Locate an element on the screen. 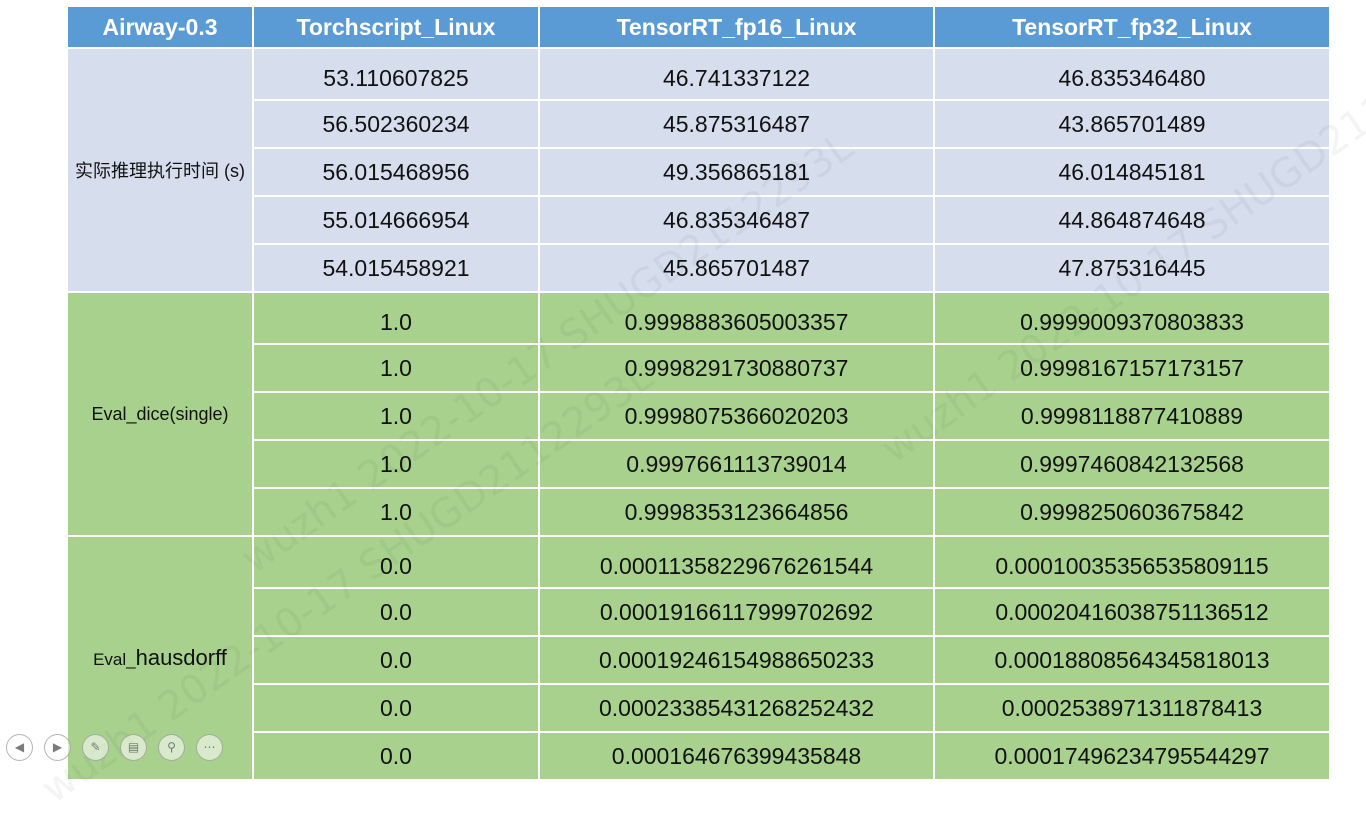 The height and width of the screenshot is (813, 1366). table-cell: 55.014666954 is located at coordinates (396, 220).